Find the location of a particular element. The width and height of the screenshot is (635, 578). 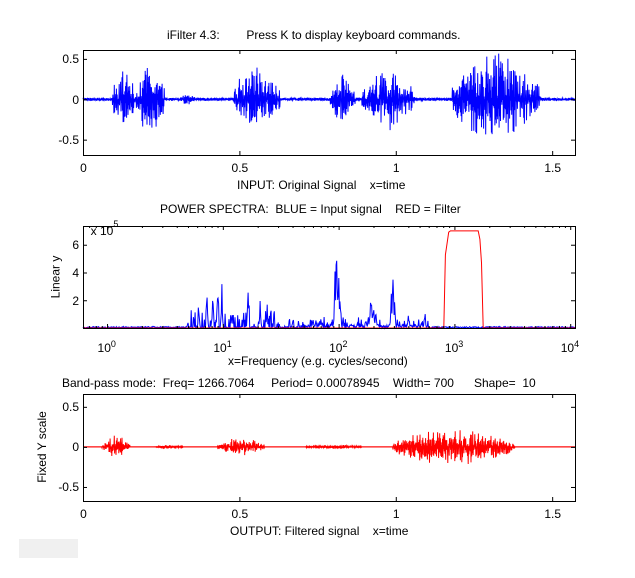

spectrum-ylabel: Linear y is located at coordinates (55, 277).